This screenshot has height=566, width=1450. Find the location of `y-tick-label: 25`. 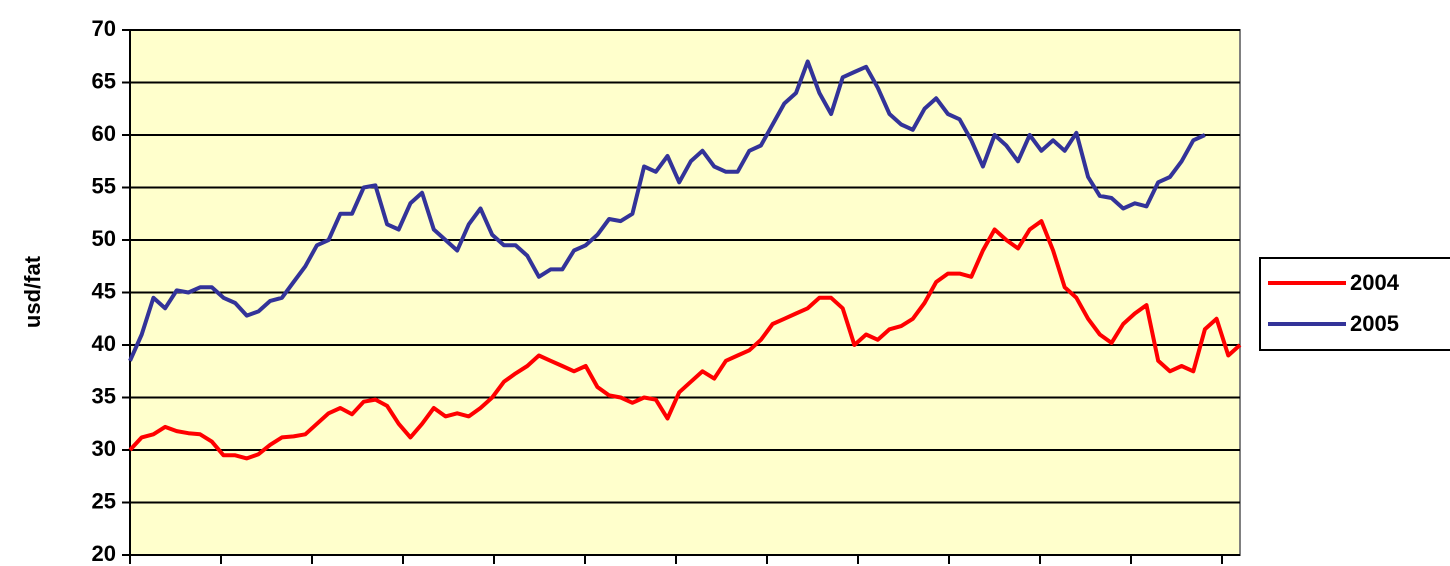

y-tick-label: 25 is located at coordinates (104, 500).